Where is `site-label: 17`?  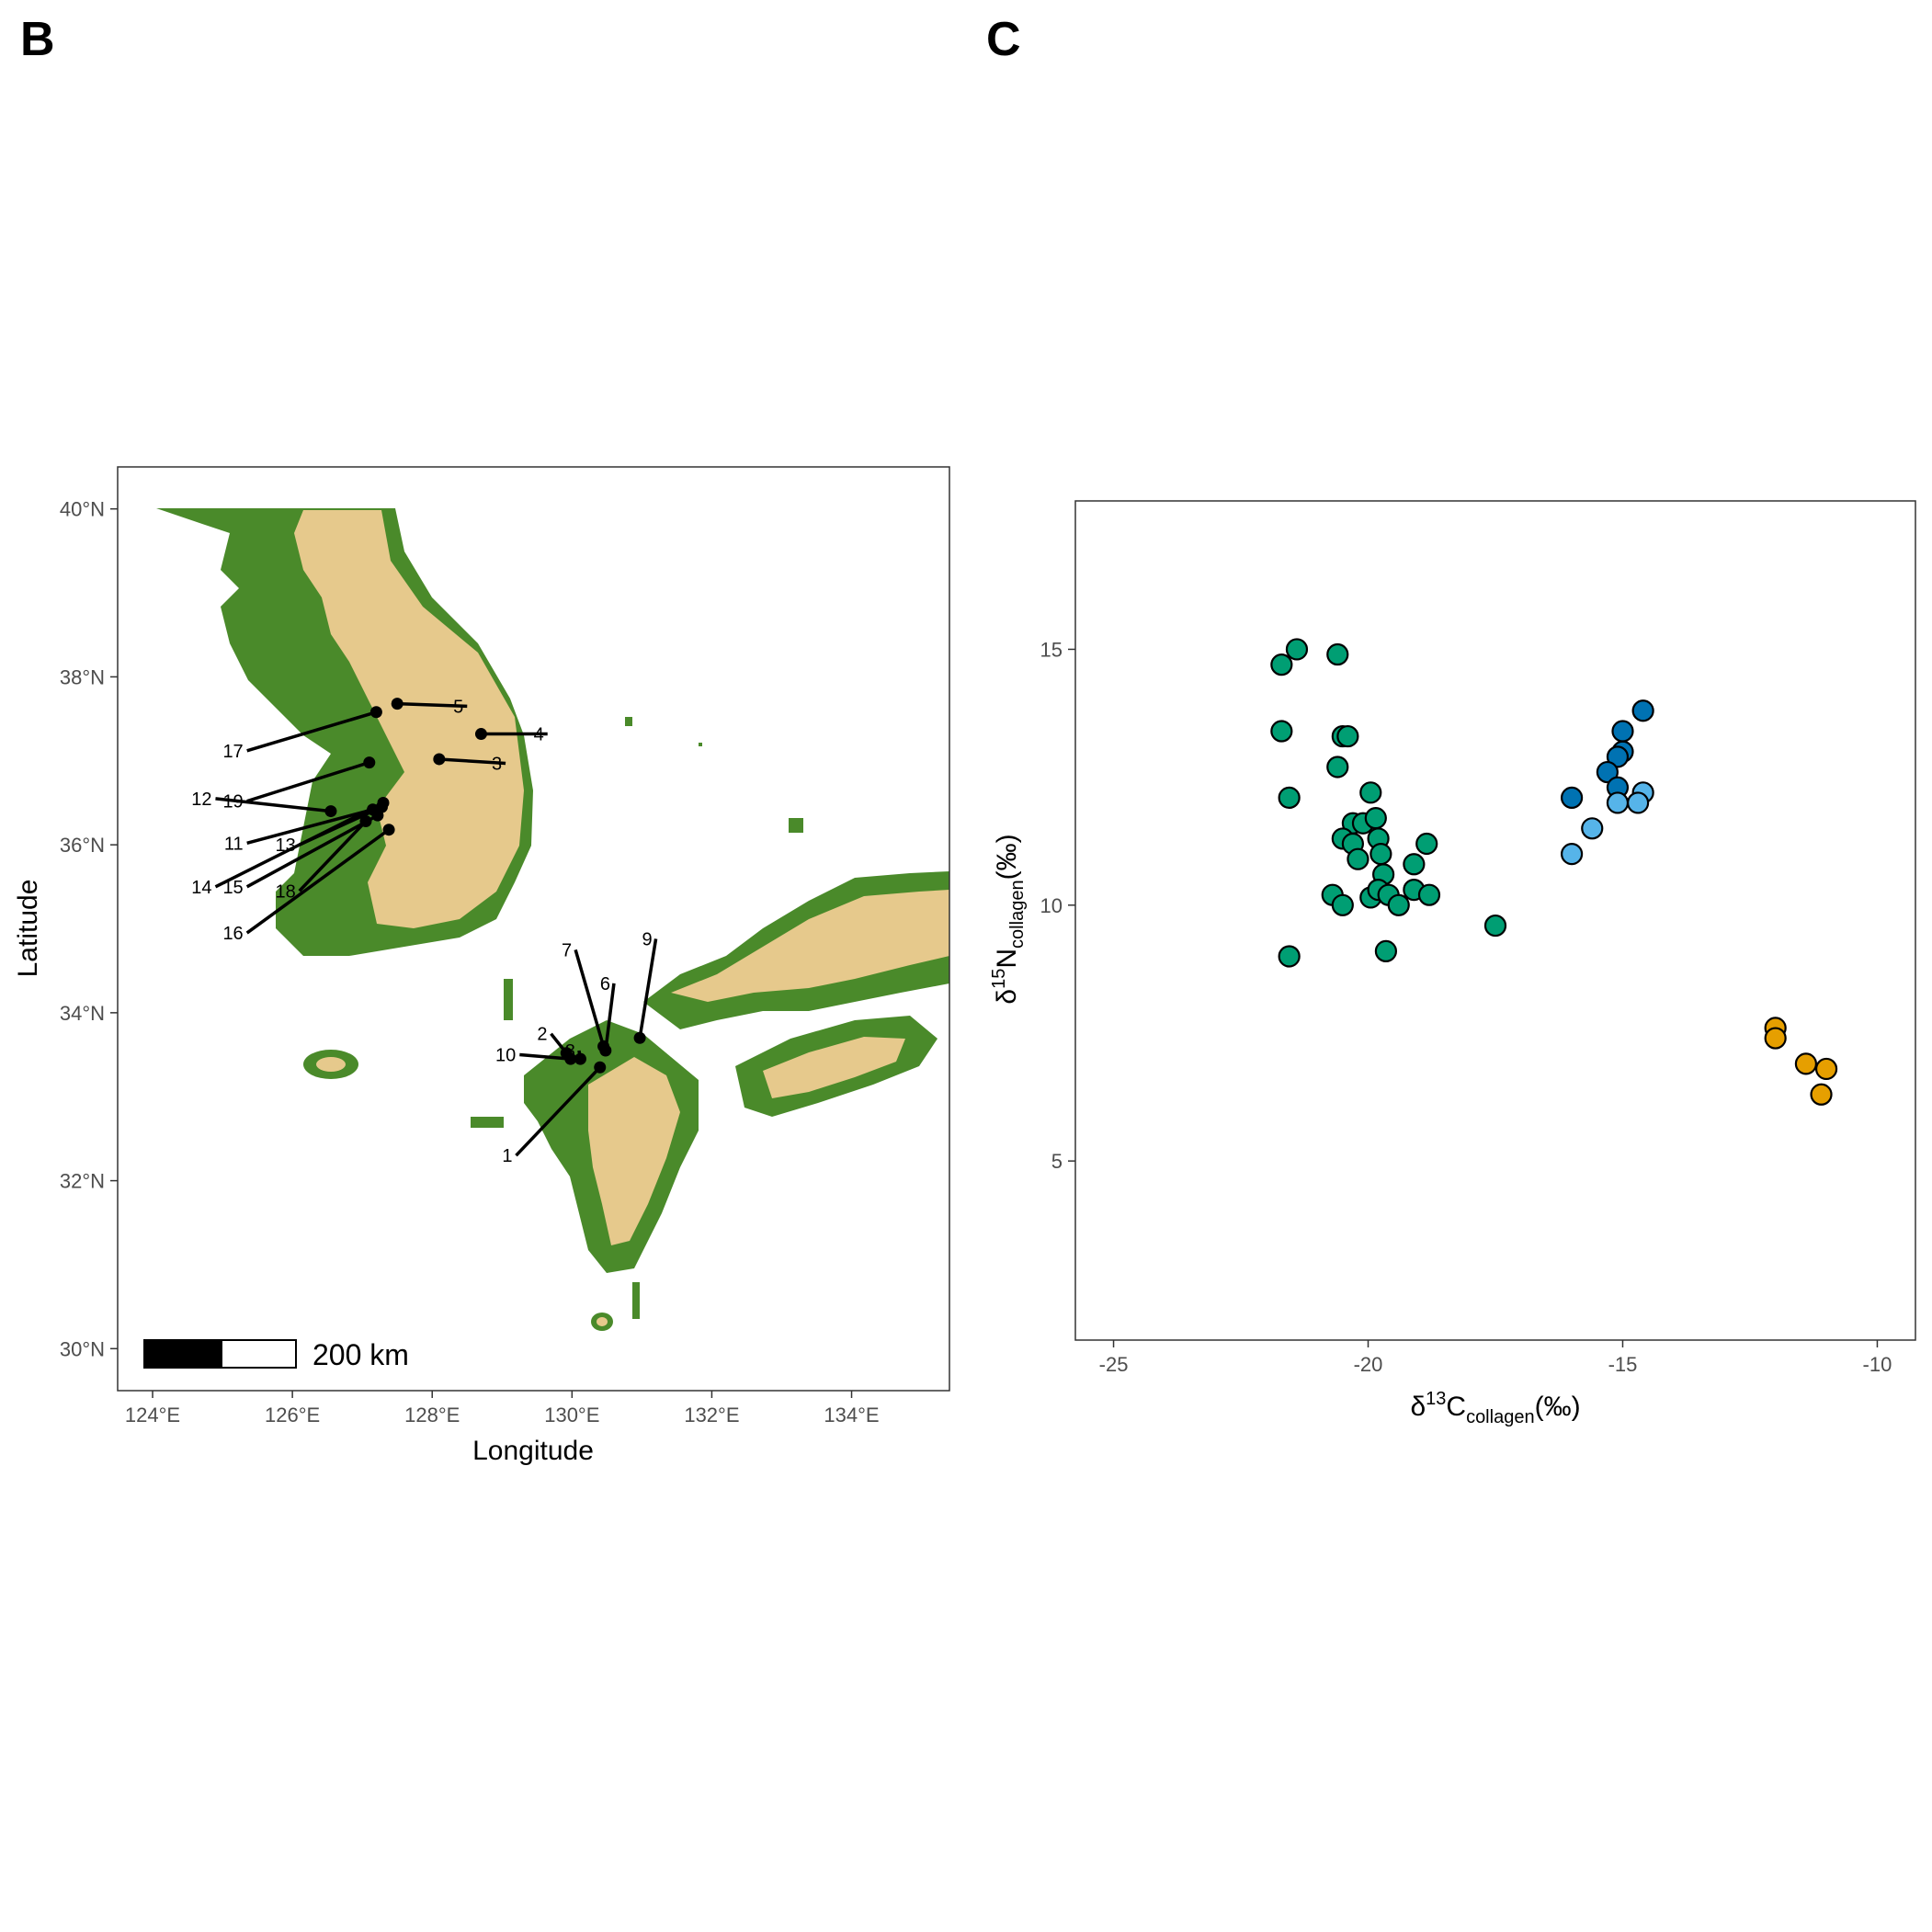 site-label: 17 is located at coordinates (233, 752).